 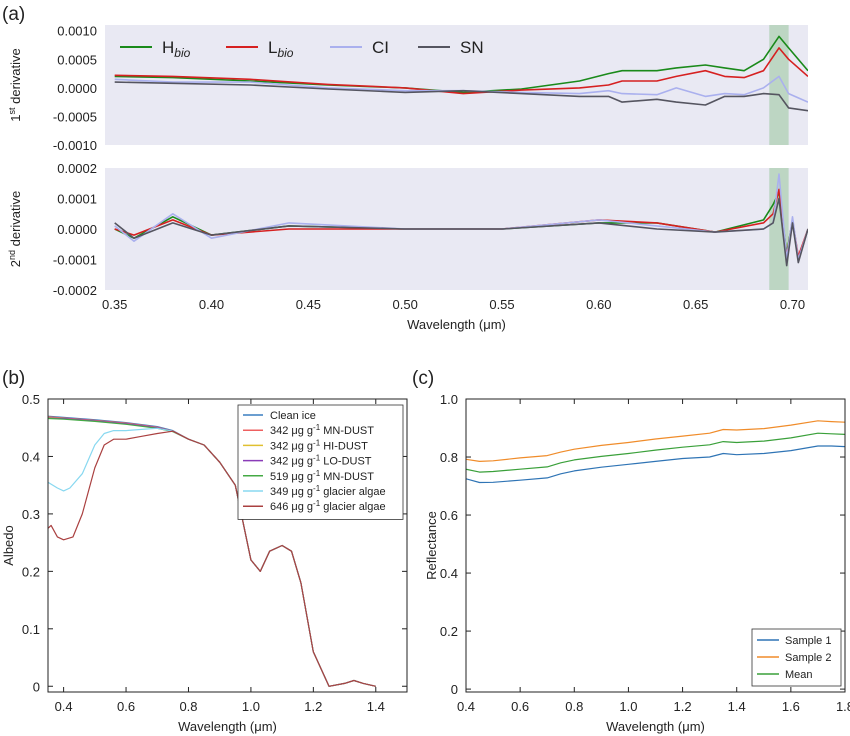 I want to click on y-tick-label: -0.0001, so click(x=75, y=260).